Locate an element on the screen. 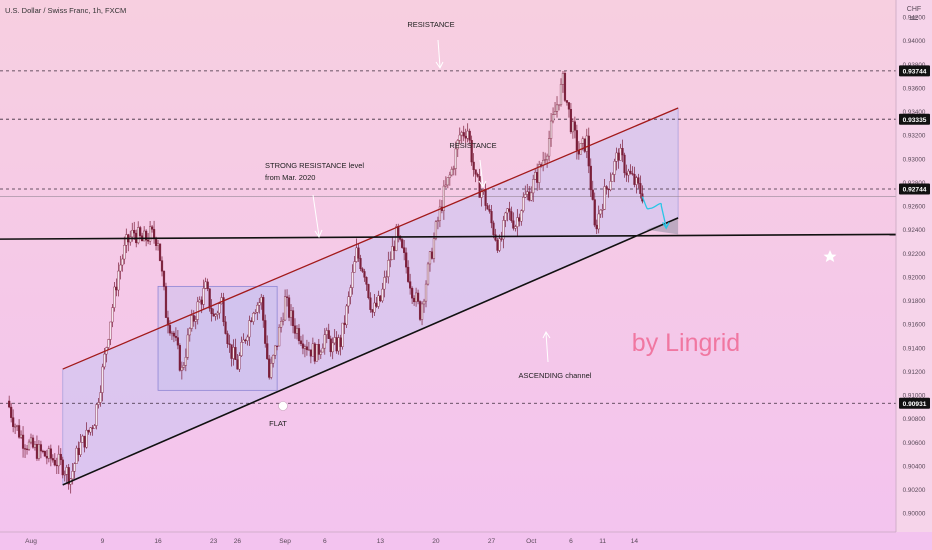 The height and width of the screenshot is (550, 932). y-tick-label: 0.91400 is located at coordinates (914, 348).